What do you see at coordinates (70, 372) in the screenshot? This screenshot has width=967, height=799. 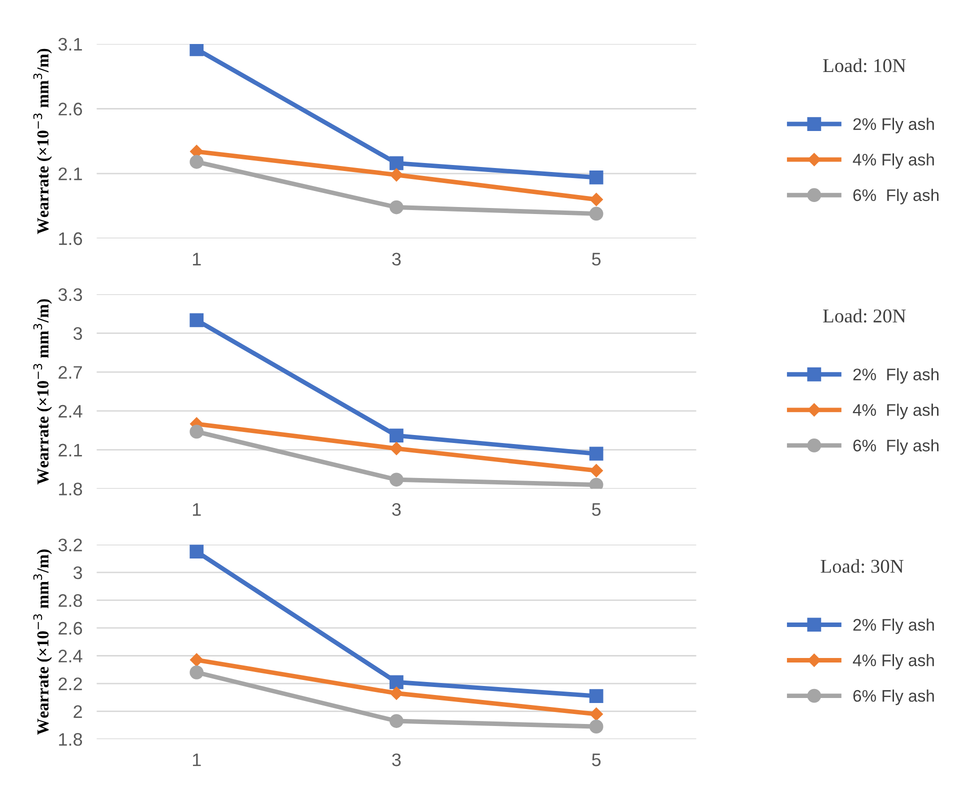 I see `y-tick-label: 2.7` at bounding box center [70, 372].